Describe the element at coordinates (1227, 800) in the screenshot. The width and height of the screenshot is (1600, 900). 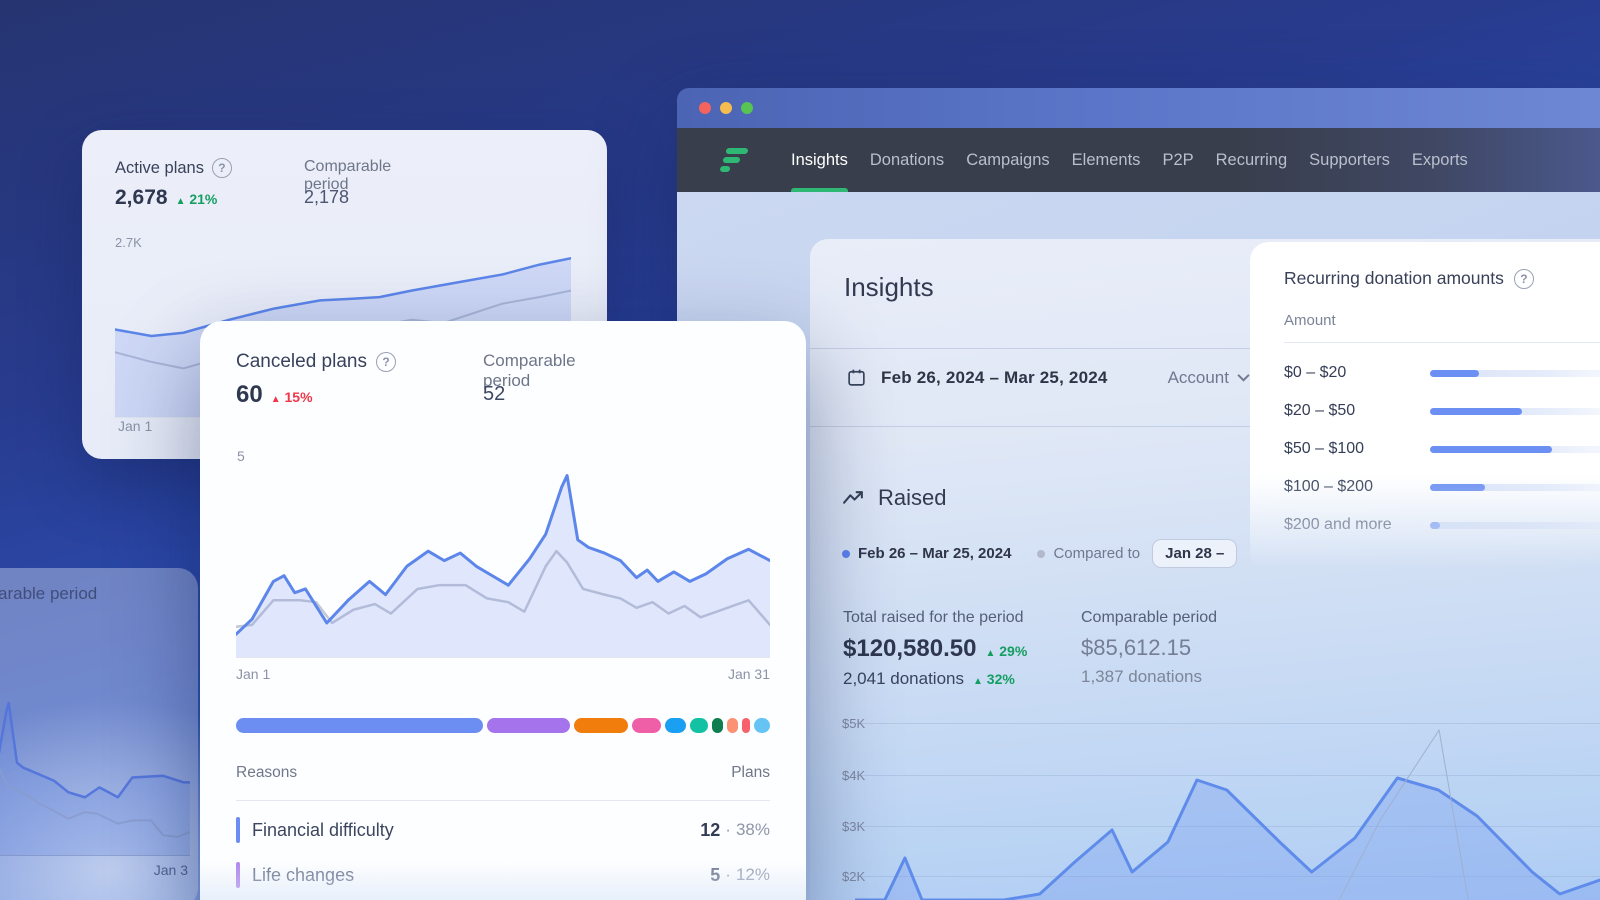
I see `raised-chart` at that location.